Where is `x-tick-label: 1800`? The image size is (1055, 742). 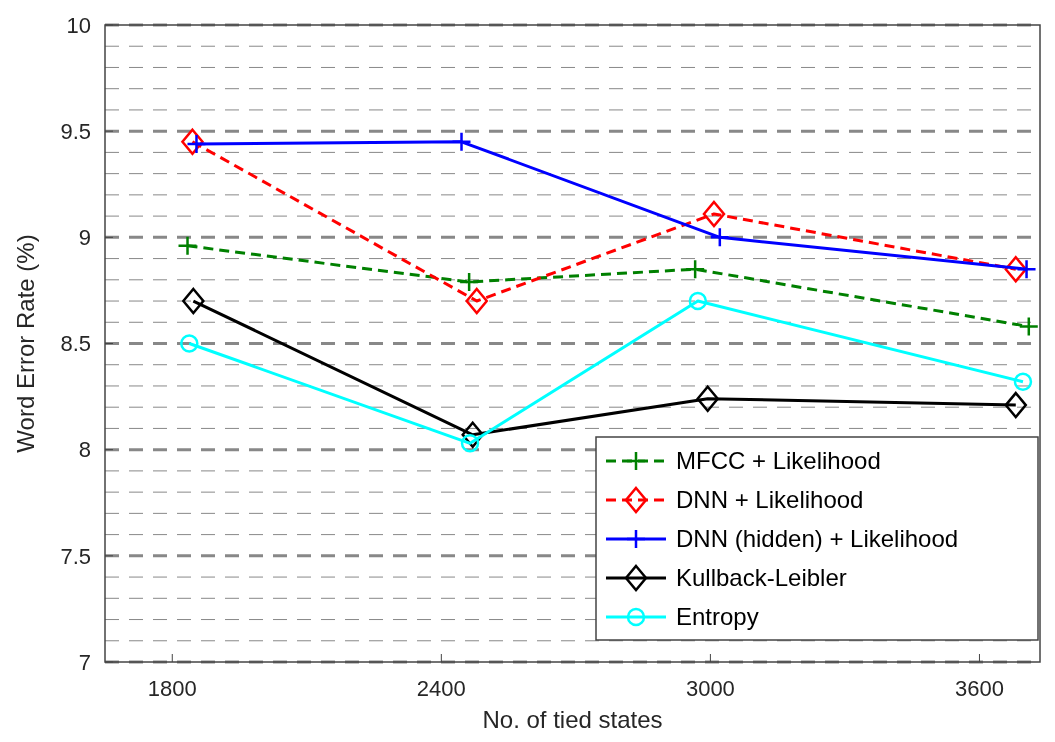
x-tick-label: 1800 is located at coordinates (172, 688).